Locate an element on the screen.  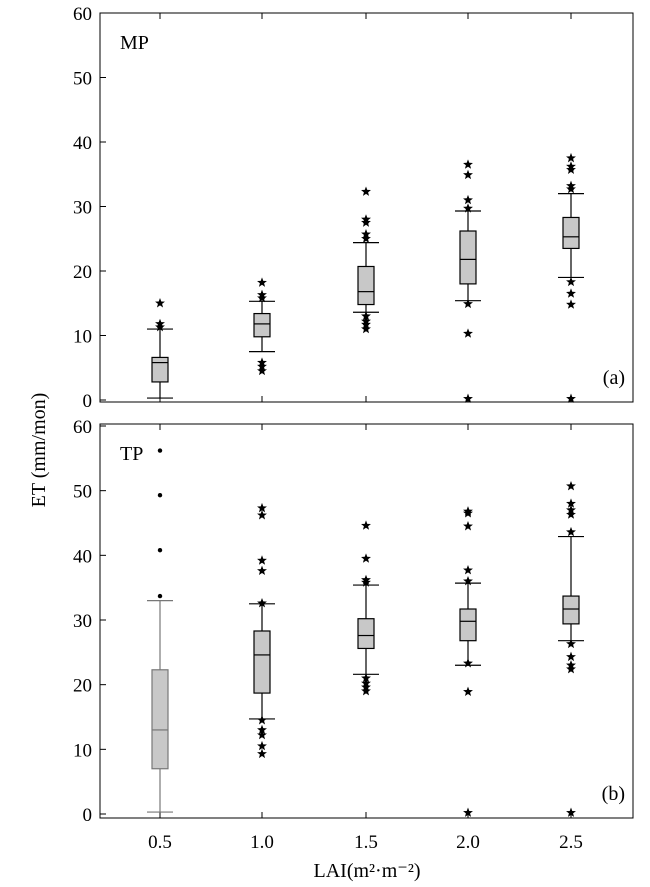
panel-tag: (b) is located at coordinates (613, 794).